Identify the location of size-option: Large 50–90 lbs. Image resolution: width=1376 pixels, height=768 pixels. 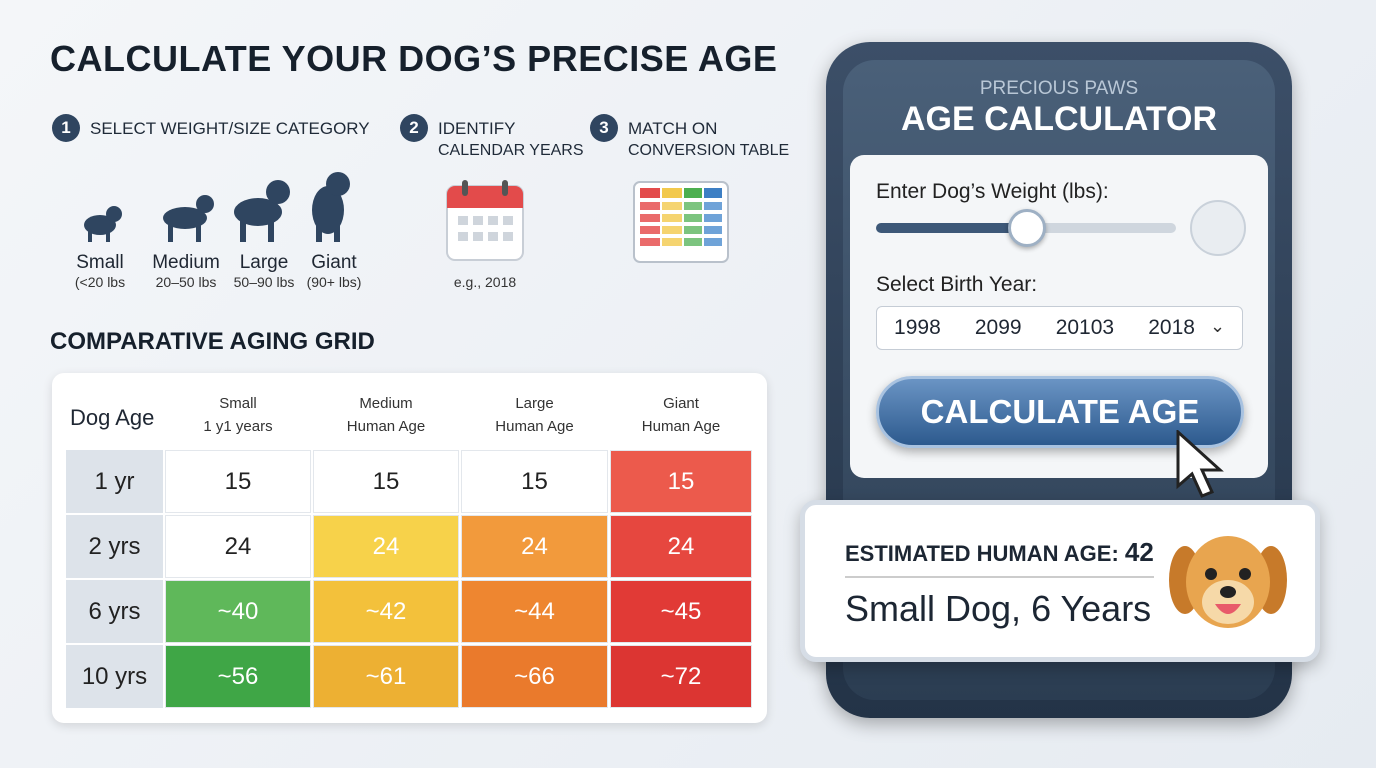
(264, 271).